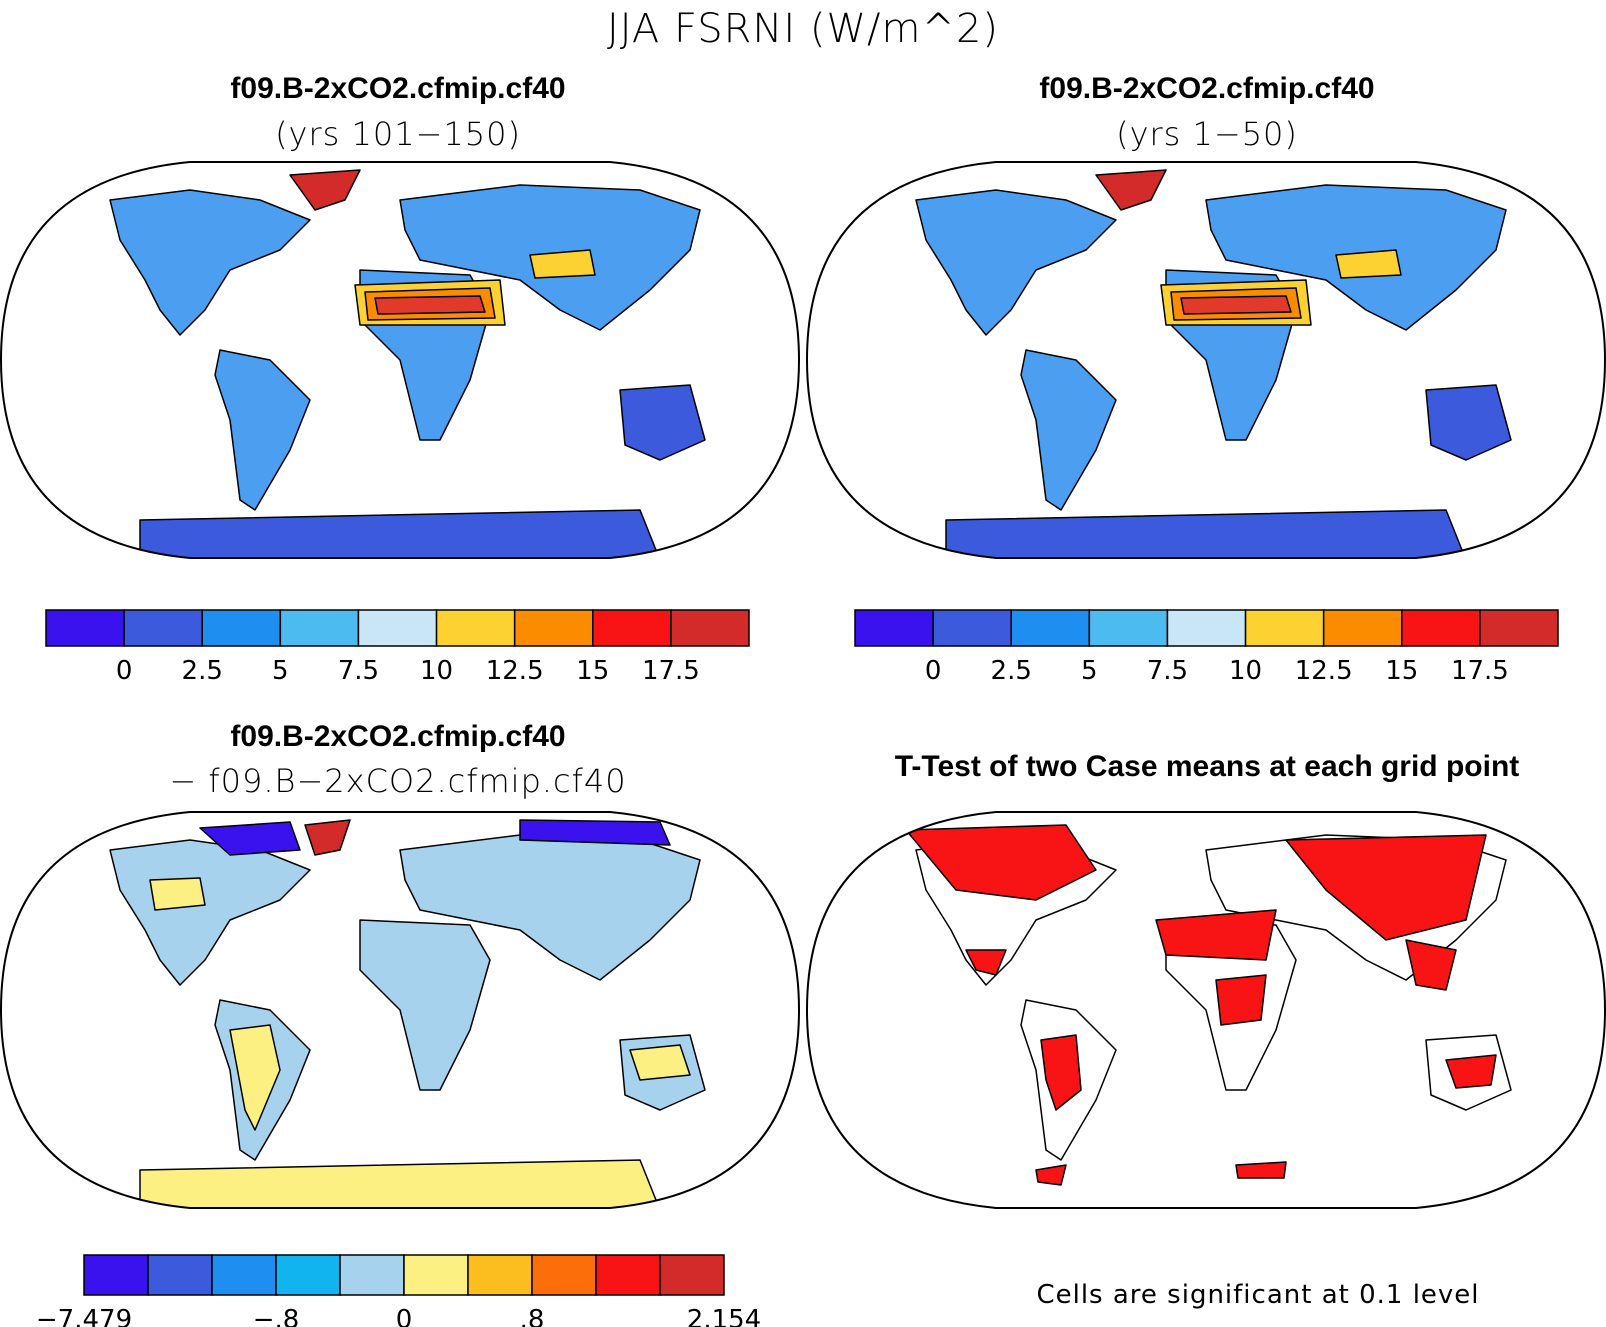 The height and width of the screenshot is (1327, 1606). I want to click on colorbar-case2: 0 2.5 5 7.5 10 12.5 15 17.5, so click(1206, 647).